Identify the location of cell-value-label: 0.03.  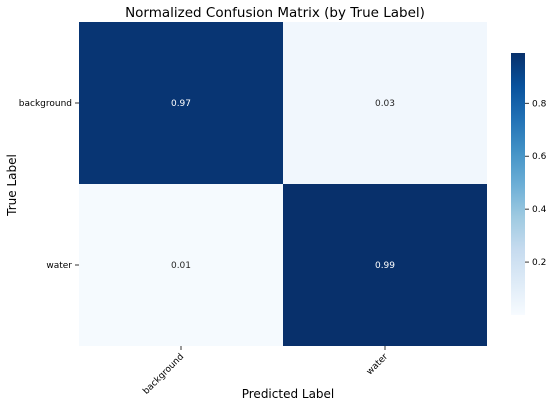
(385, 104).